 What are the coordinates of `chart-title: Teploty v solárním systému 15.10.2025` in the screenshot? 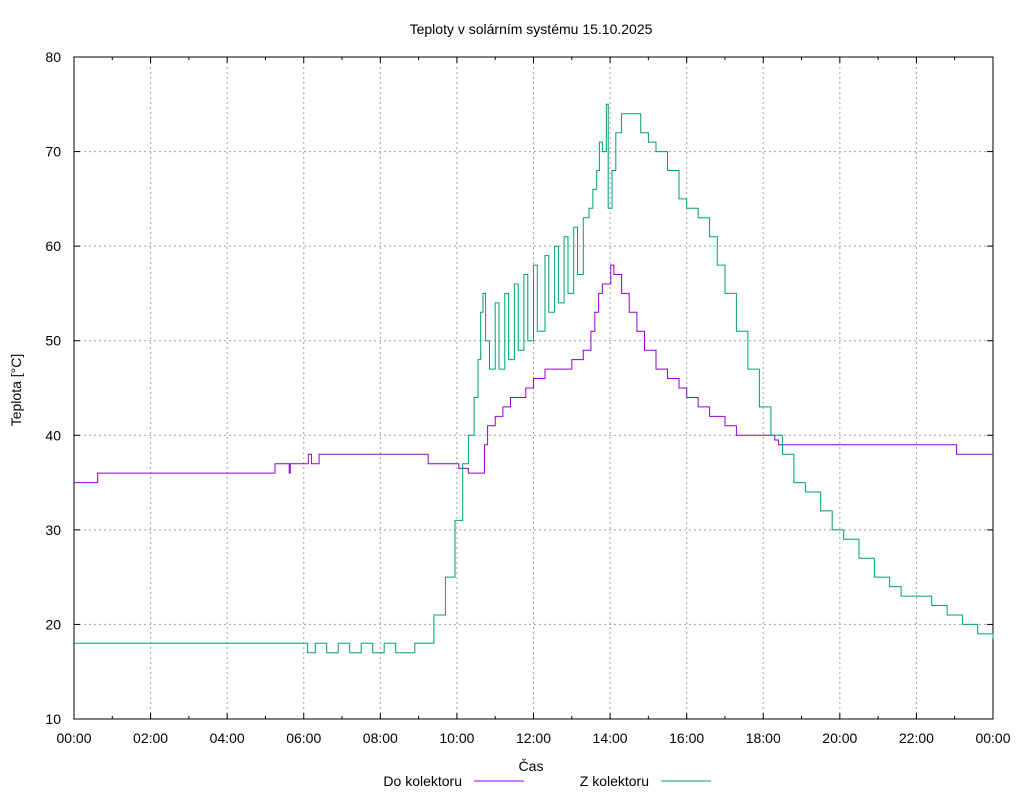 It's located at (531, 29).